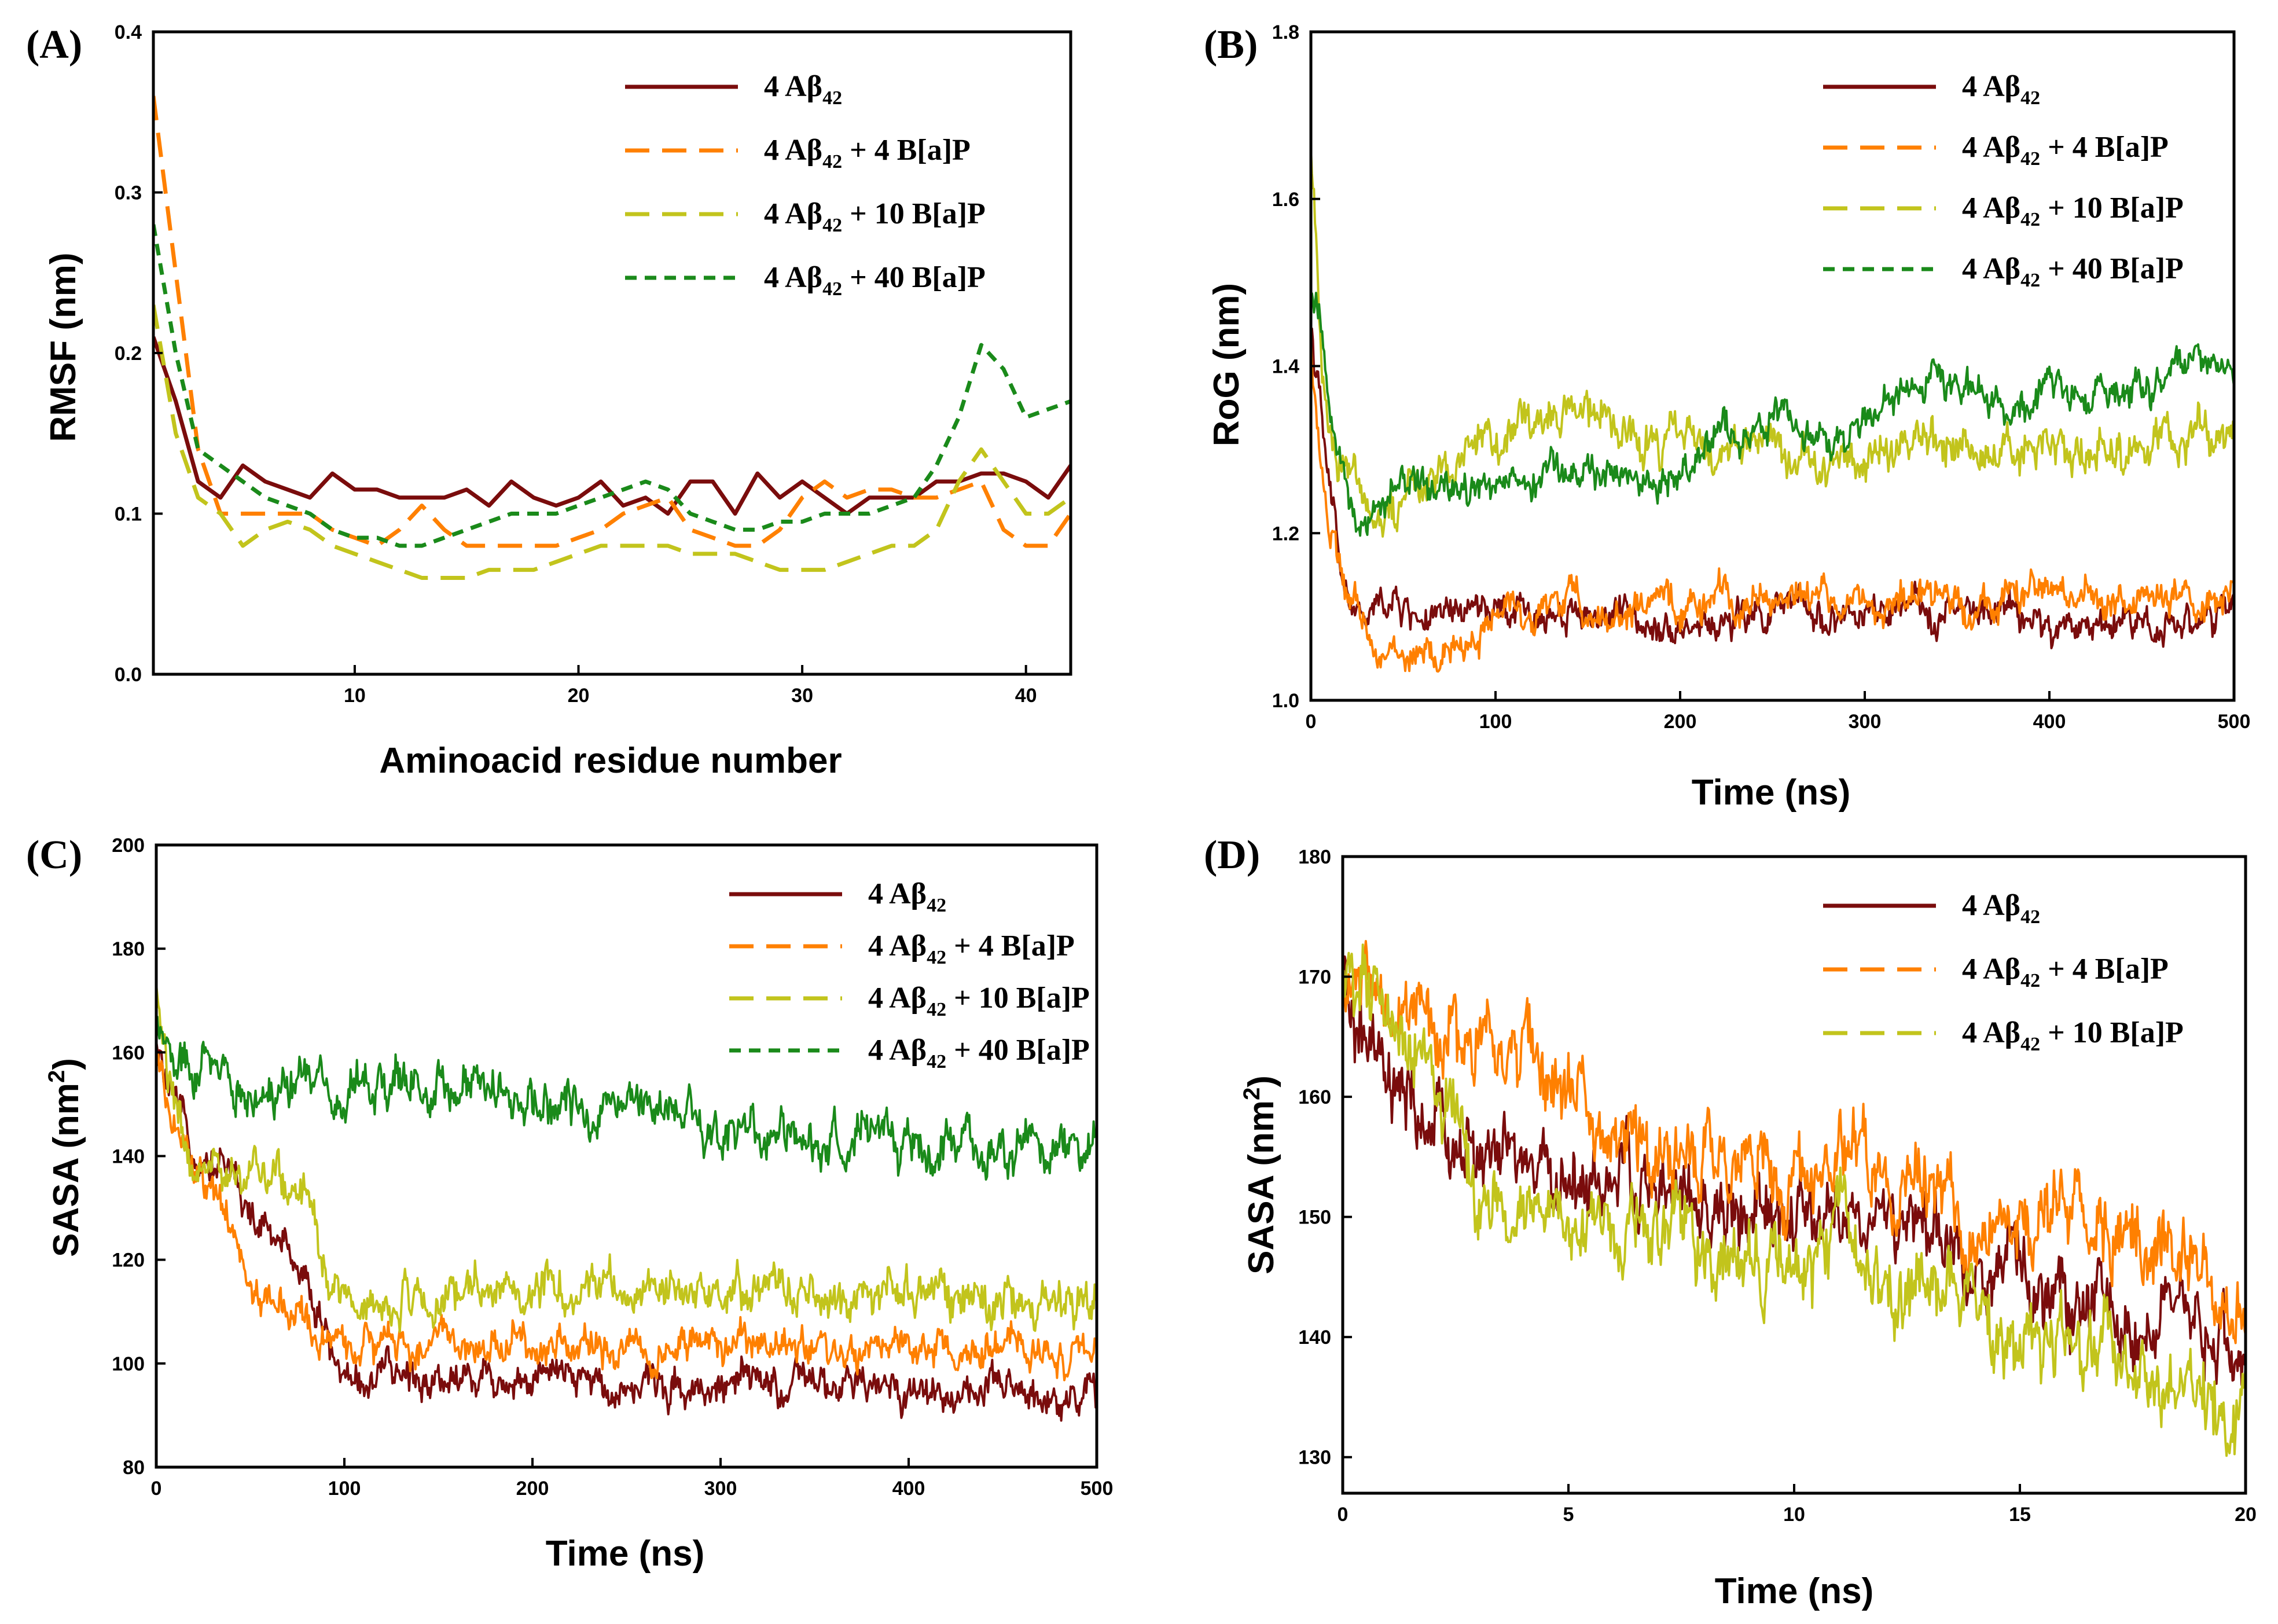 Image resolution: width=2278 pixels, height=1624 pixels. I want to click on y-tick-label: 130, so click(1314, 1458).